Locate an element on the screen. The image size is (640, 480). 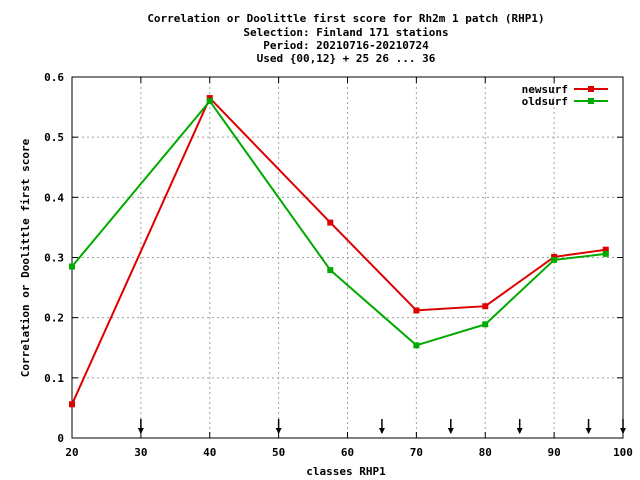
title-line-3: Period: 20210716-20210724 is located at coordinates (346, 45).